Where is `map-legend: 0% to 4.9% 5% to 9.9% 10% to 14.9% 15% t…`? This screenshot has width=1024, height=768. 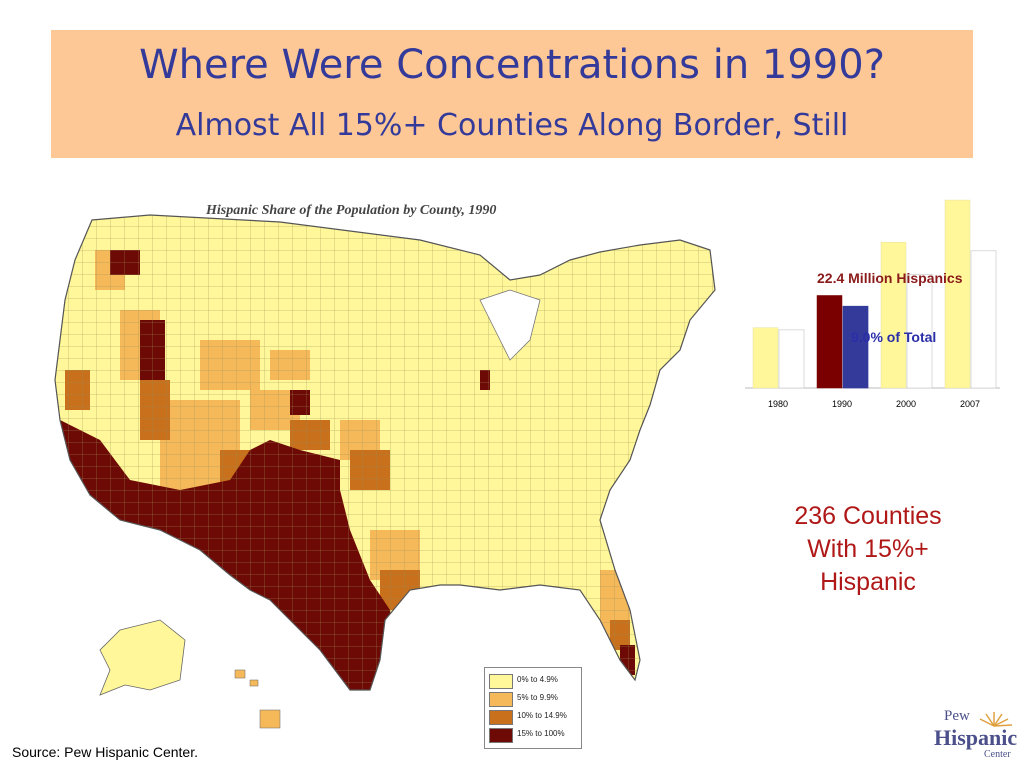
map-legend: 0% to 4.9% 5% to 9.9% 10% to 14.9% 15% t… is located at coordinates (533, 708).